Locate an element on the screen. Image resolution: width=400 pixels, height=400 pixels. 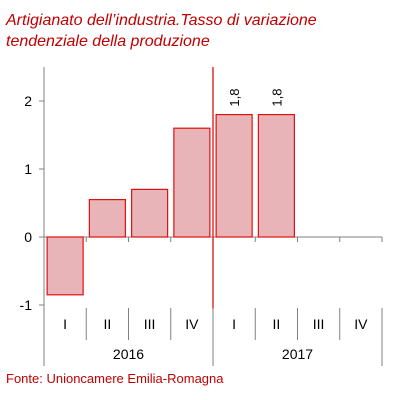
source-note: Fonte: Unioncamere Emilia-Romagna is located at coordinates (115, 378).